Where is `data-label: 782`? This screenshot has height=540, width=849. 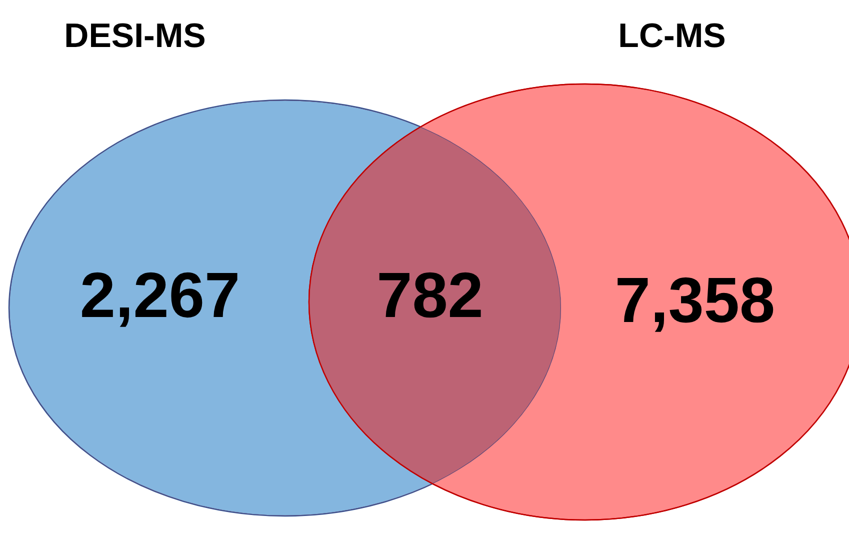 data-label: 782 is located at coordinates (430, 294).